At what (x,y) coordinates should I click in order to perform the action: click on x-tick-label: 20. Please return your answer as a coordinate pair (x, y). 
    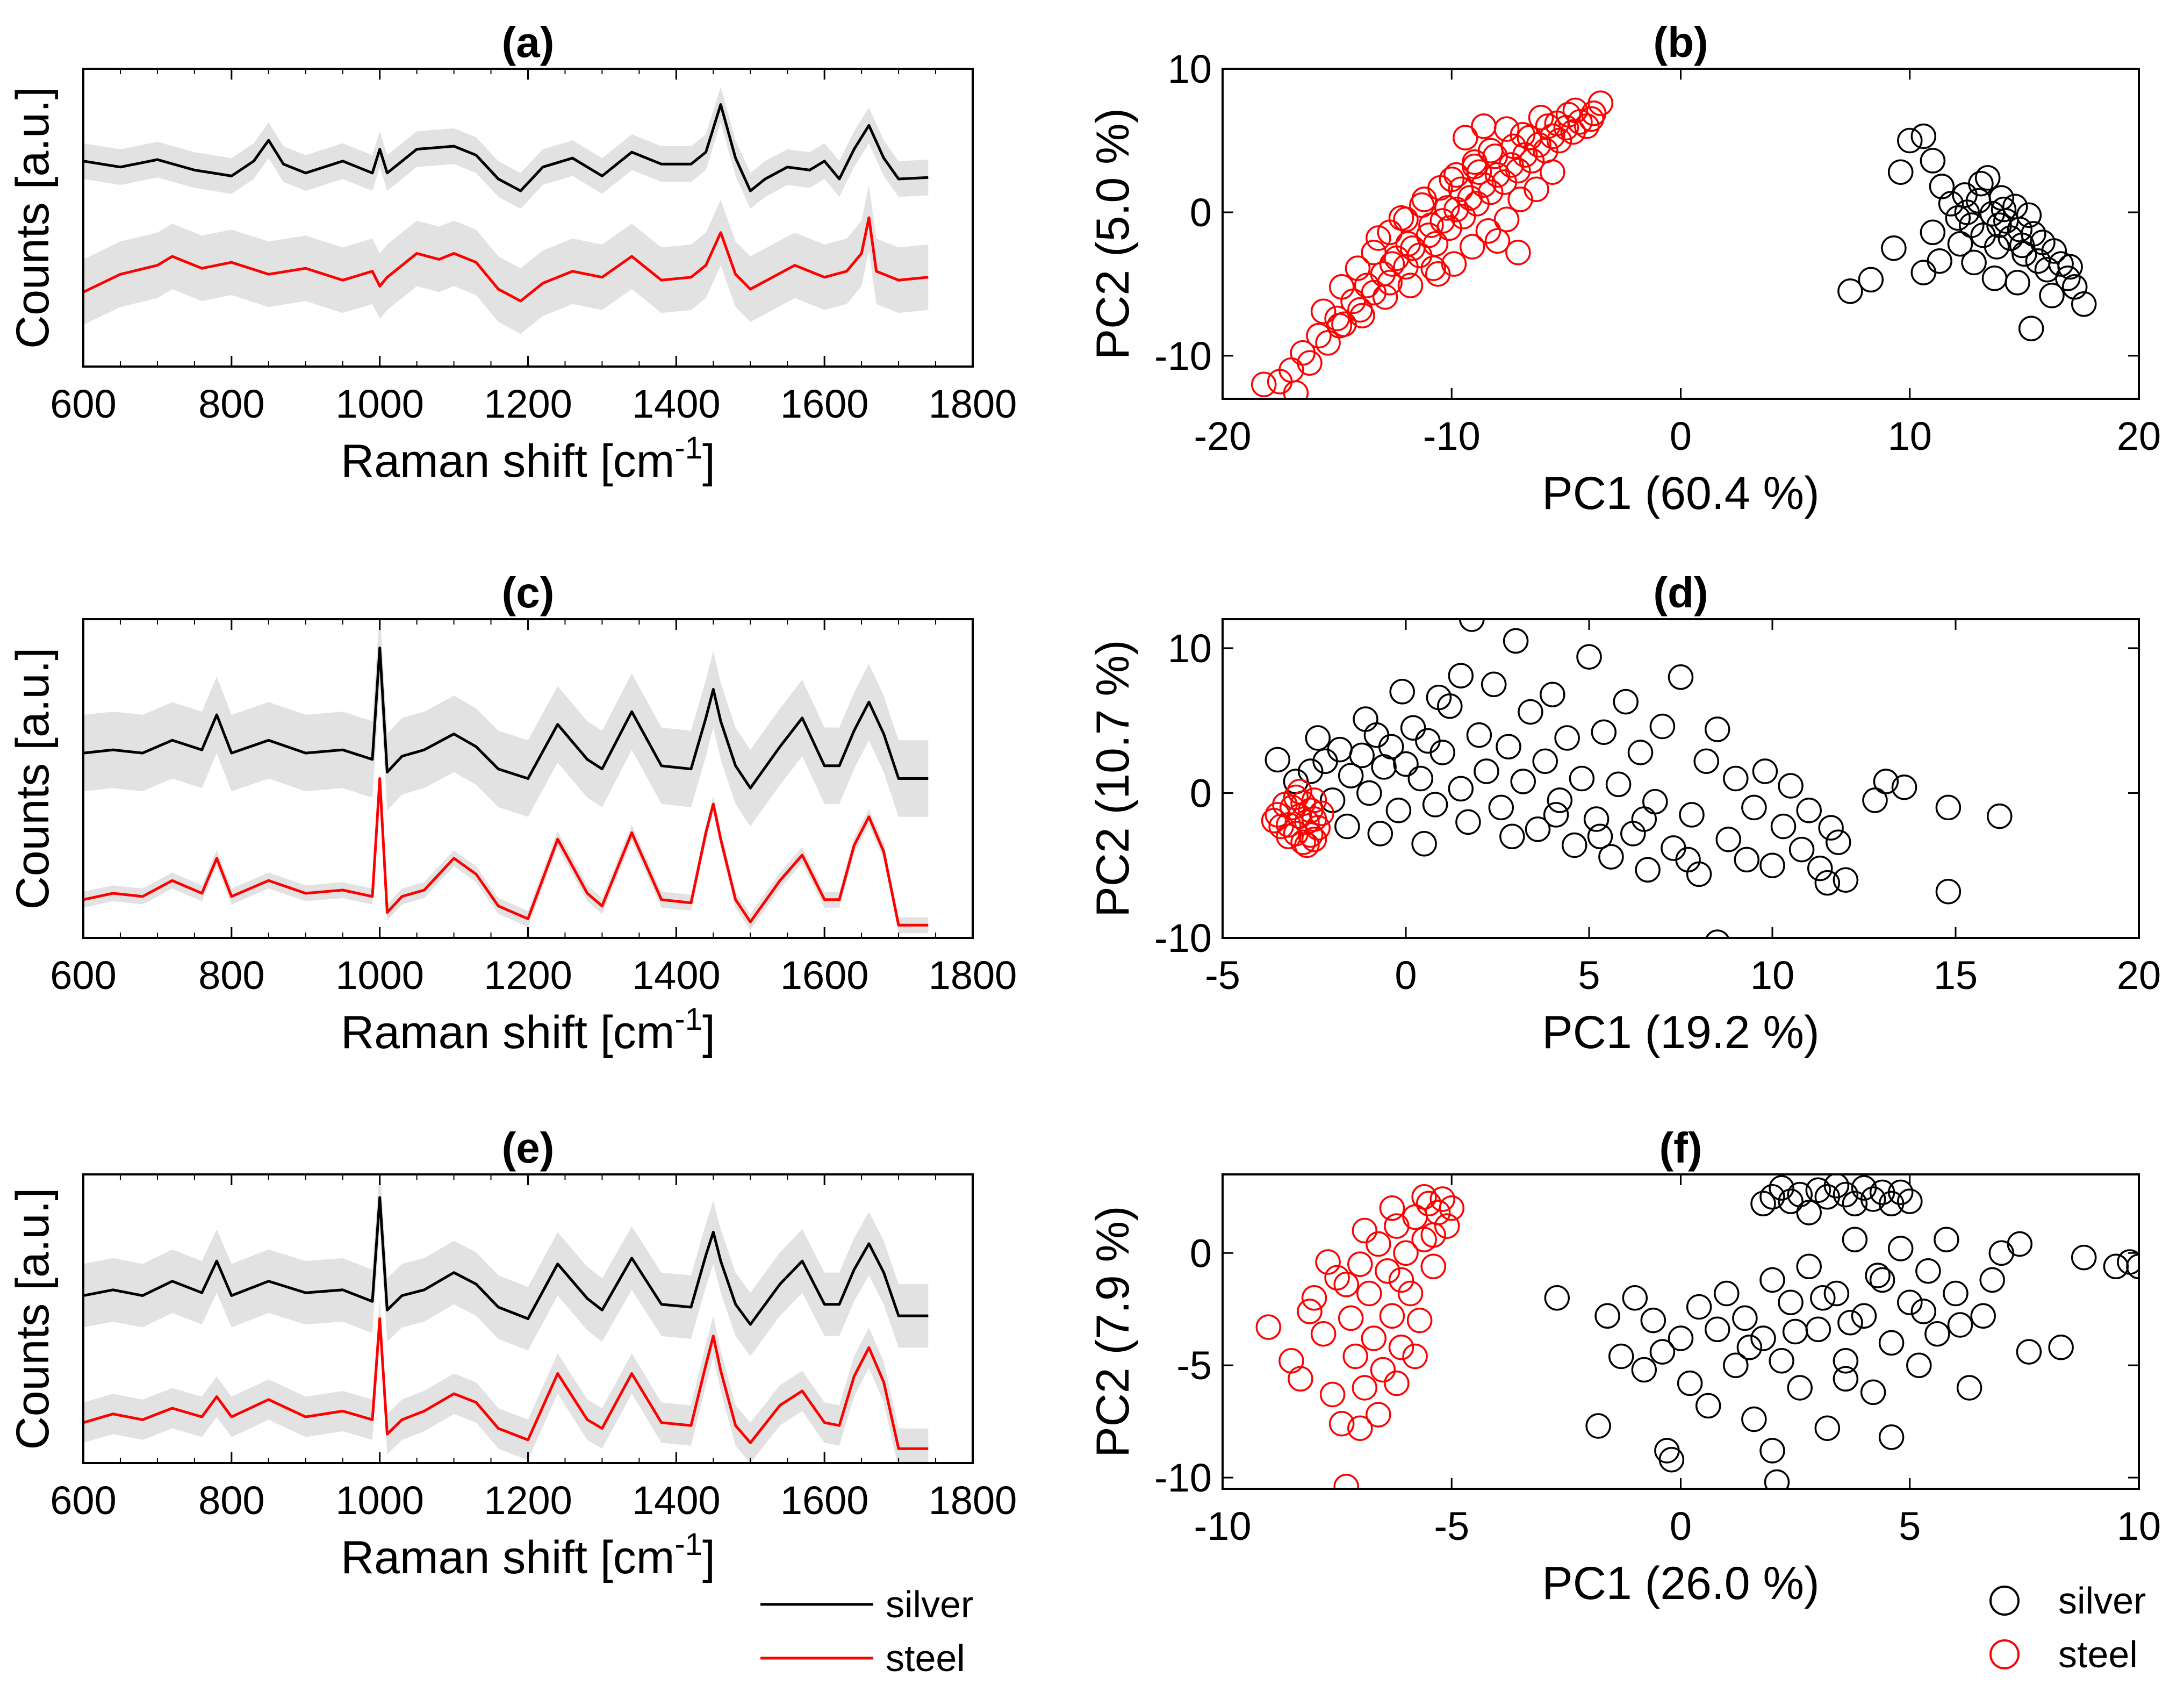
    Looking at the image, I should click on (2139, 436).